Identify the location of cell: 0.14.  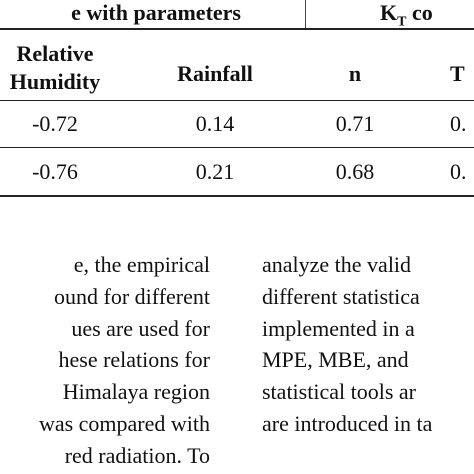
(215, 123).